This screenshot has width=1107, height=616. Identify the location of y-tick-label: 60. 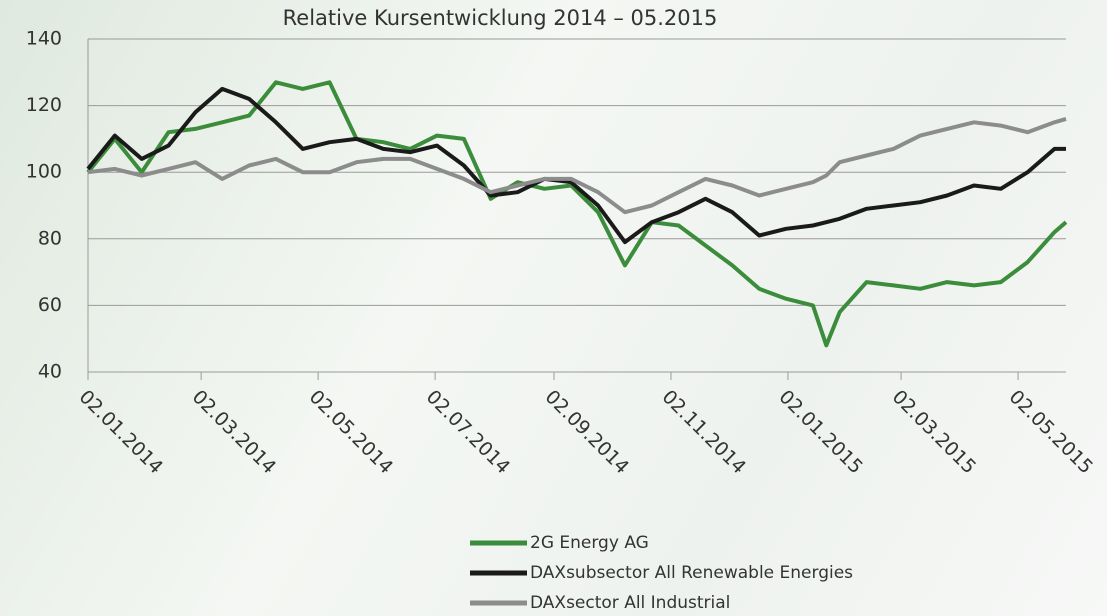
(50, 305).